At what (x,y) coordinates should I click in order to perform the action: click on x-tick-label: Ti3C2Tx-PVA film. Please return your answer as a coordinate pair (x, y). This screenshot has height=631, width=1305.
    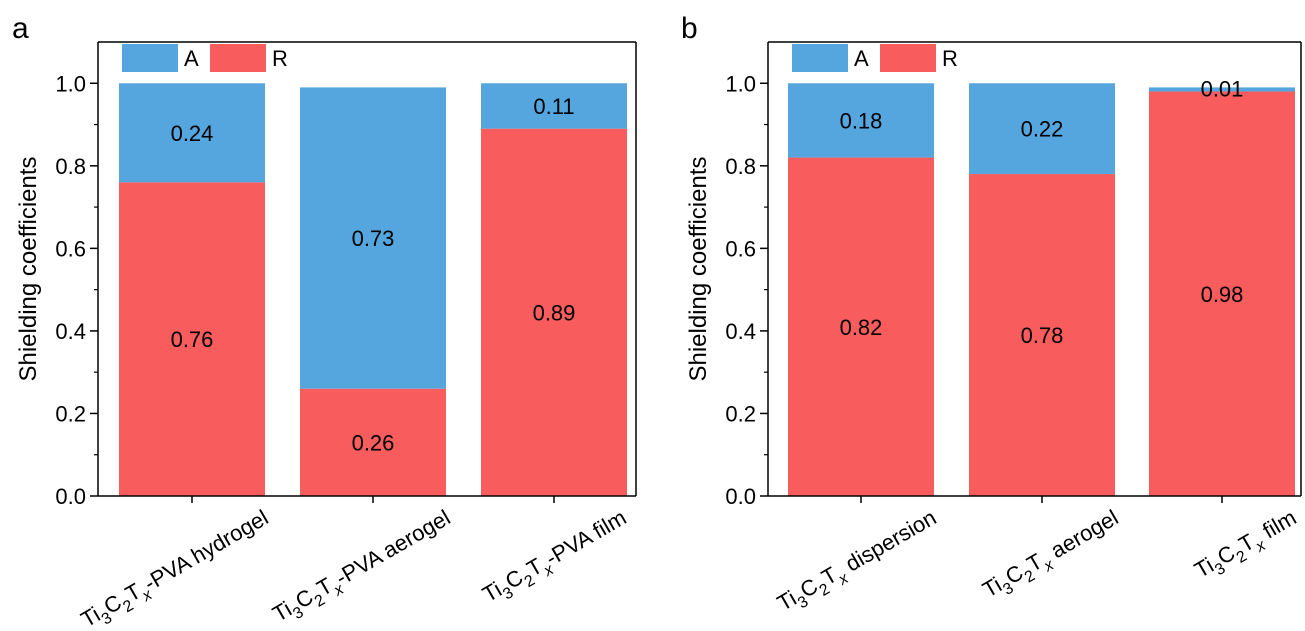
    Looking at the image, I should click on (555, 559).